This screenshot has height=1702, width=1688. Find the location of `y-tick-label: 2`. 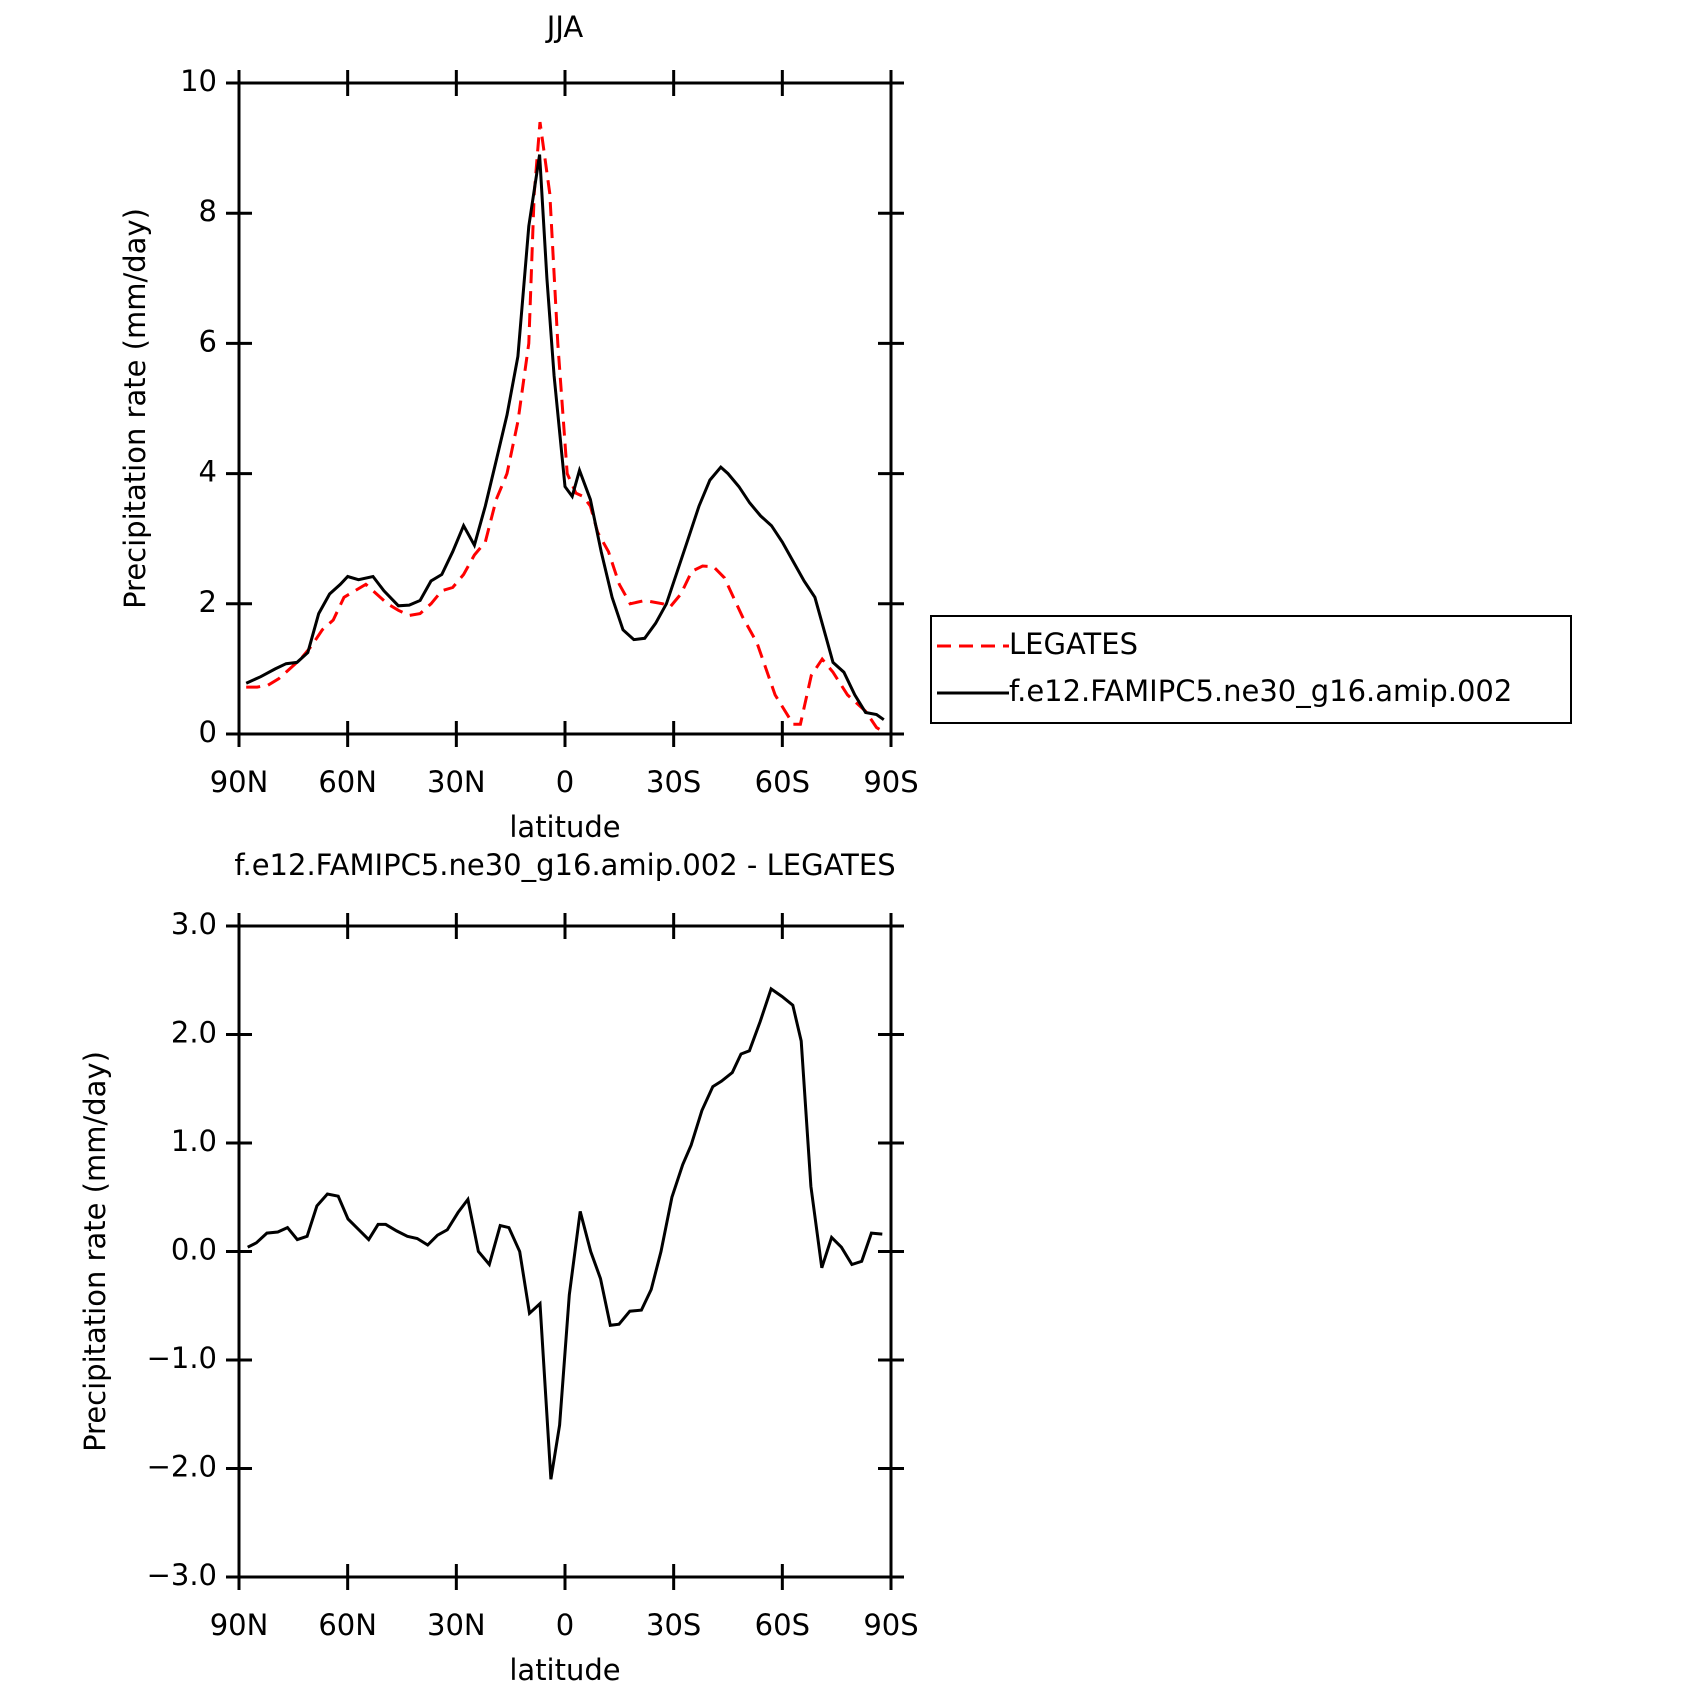

y-tick-label: 2 is located at coordinates (208, 602).